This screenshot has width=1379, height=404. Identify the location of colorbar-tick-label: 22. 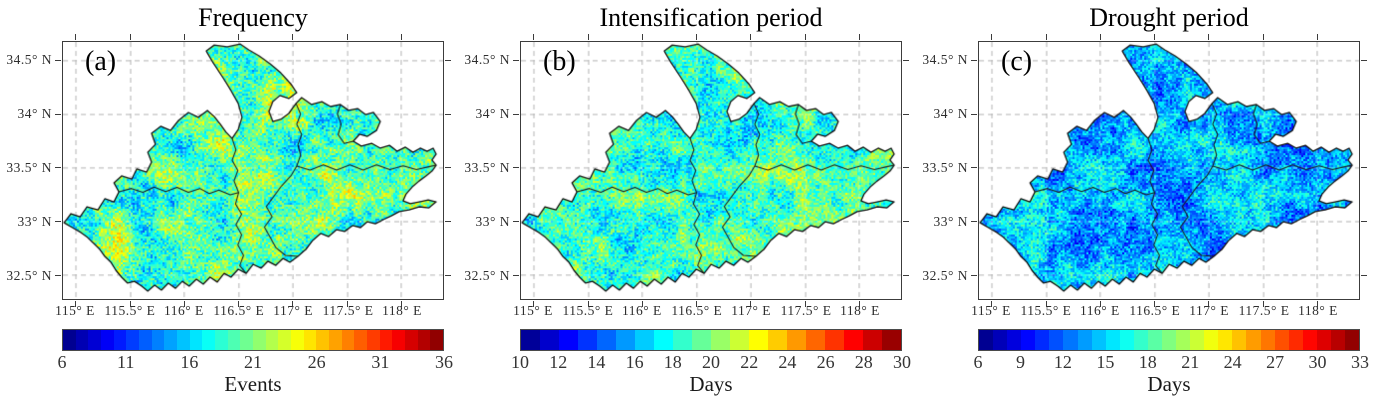
(749, 362).